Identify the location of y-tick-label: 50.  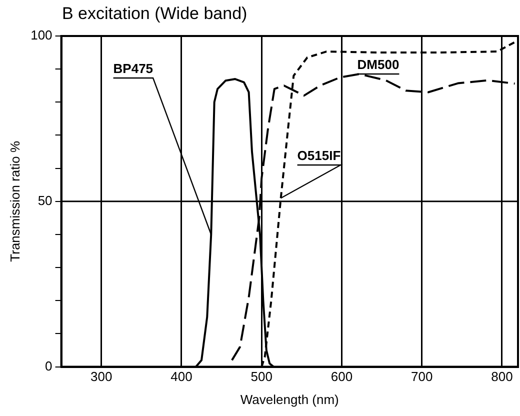
(45, 200).